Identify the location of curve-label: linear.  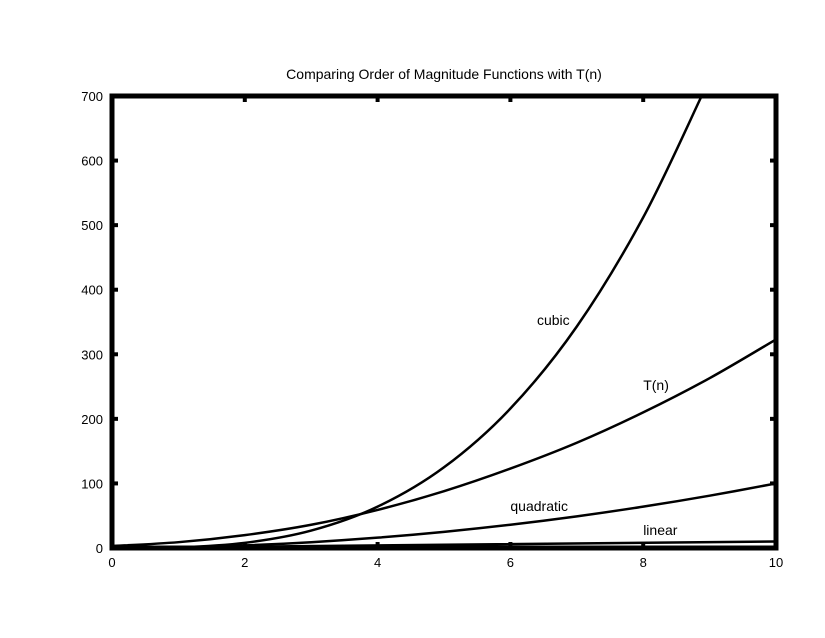
(660, 530).